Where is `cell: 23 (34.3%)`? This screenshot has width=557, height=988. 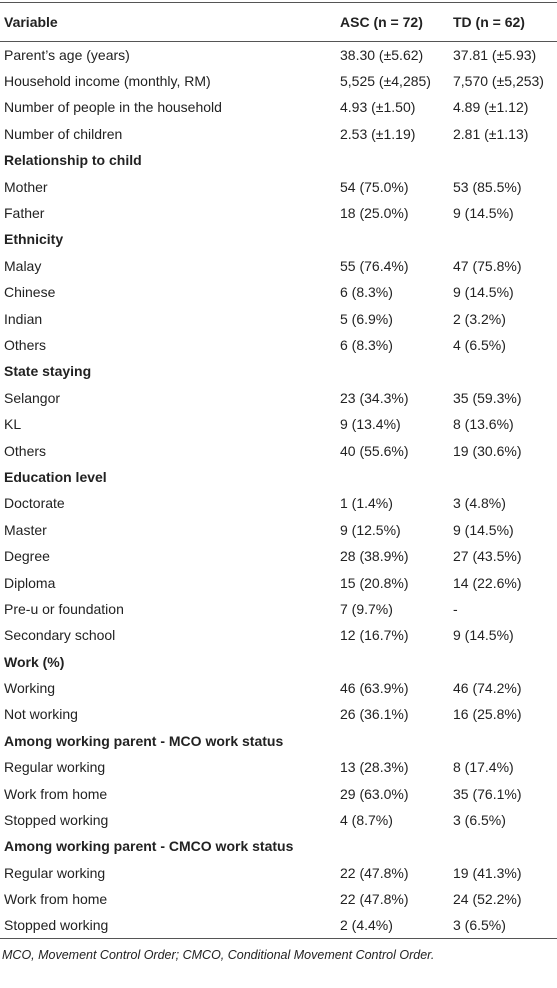
cell: 23 (34.3%) is located at coordinates (374, 397).